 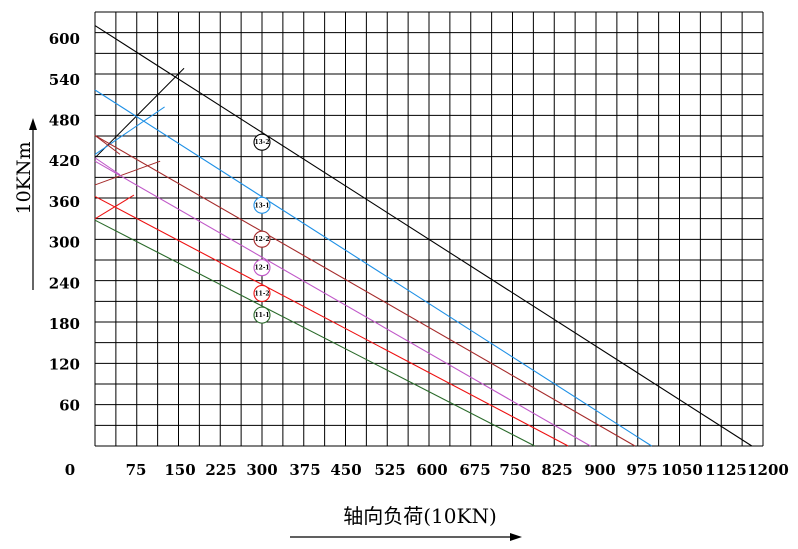 I want to click on x-tick-label: 75, so click(x=136, y=470).